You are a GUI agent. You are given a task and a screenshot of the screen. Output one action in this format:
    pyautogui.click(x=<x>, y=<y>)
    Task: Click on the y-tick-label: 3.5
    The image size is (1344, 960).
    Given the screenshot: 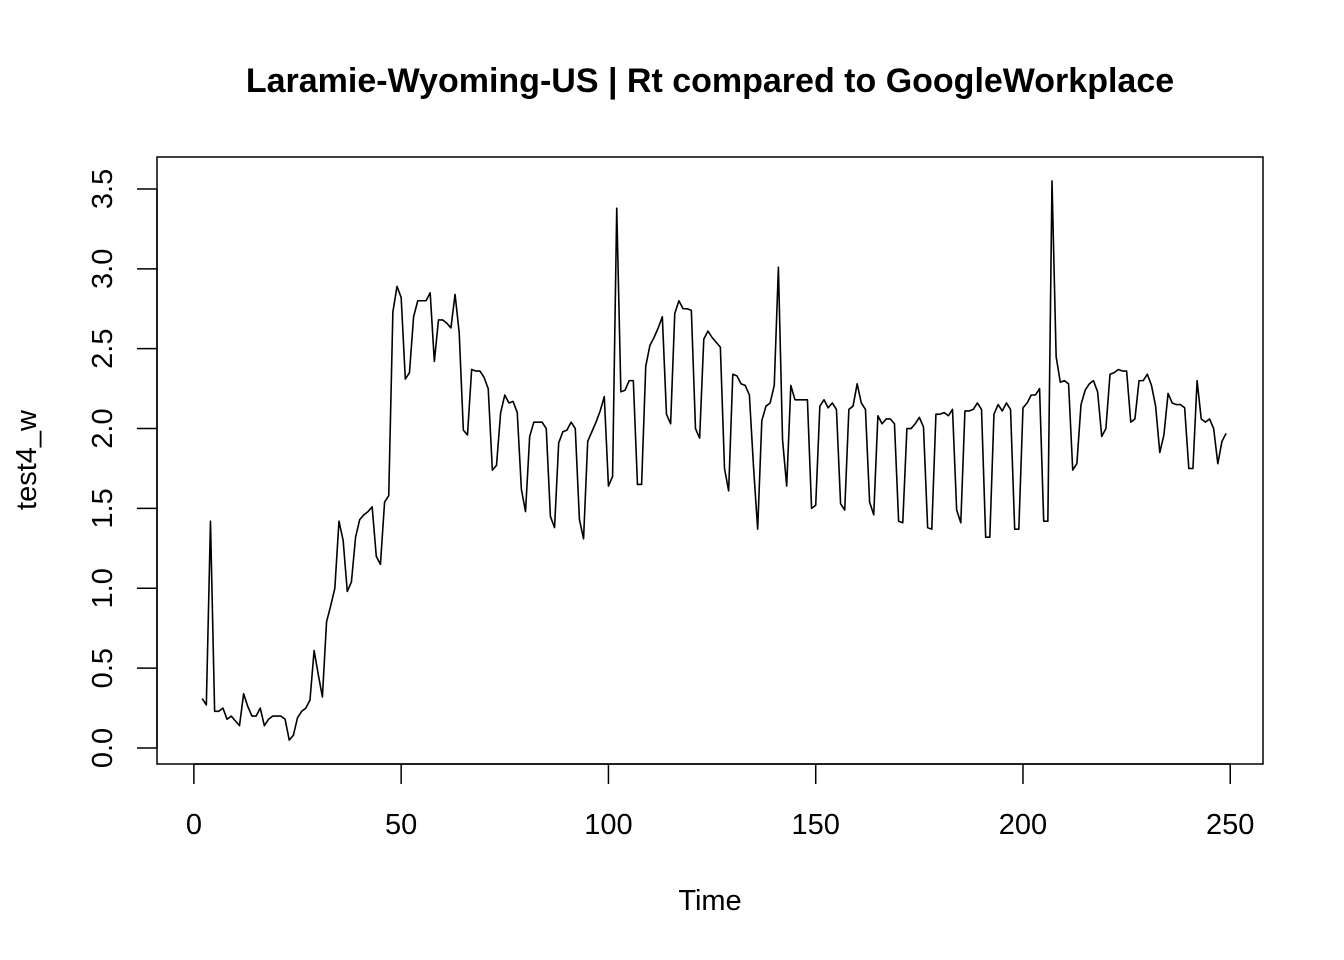 What is the action you would take?
    pyautogui.click(x=103, y=189)
    